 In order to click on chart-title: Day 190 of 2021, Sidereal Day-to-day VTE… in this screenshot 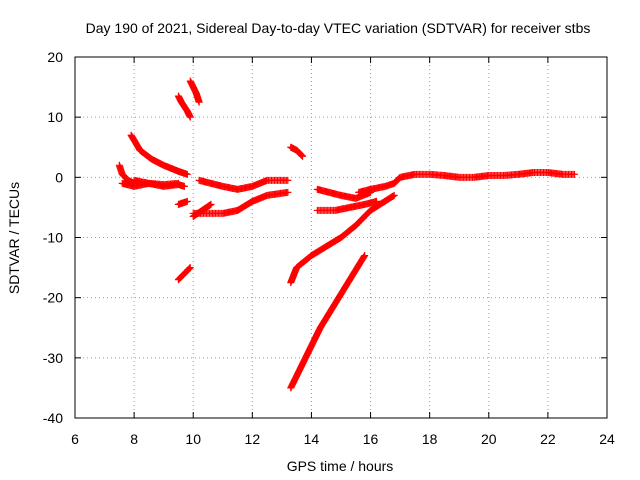, I will do `click(338, 28)`.